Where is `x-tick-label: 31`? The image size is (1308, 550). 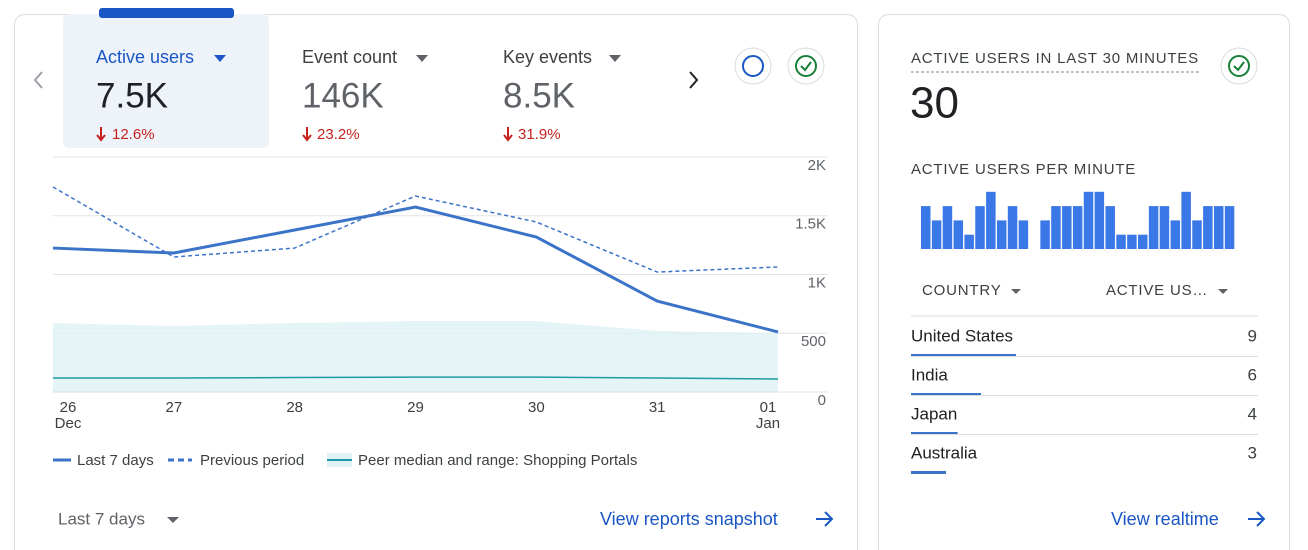 x-tick-label: 31 is located at coordinates (657, 407).